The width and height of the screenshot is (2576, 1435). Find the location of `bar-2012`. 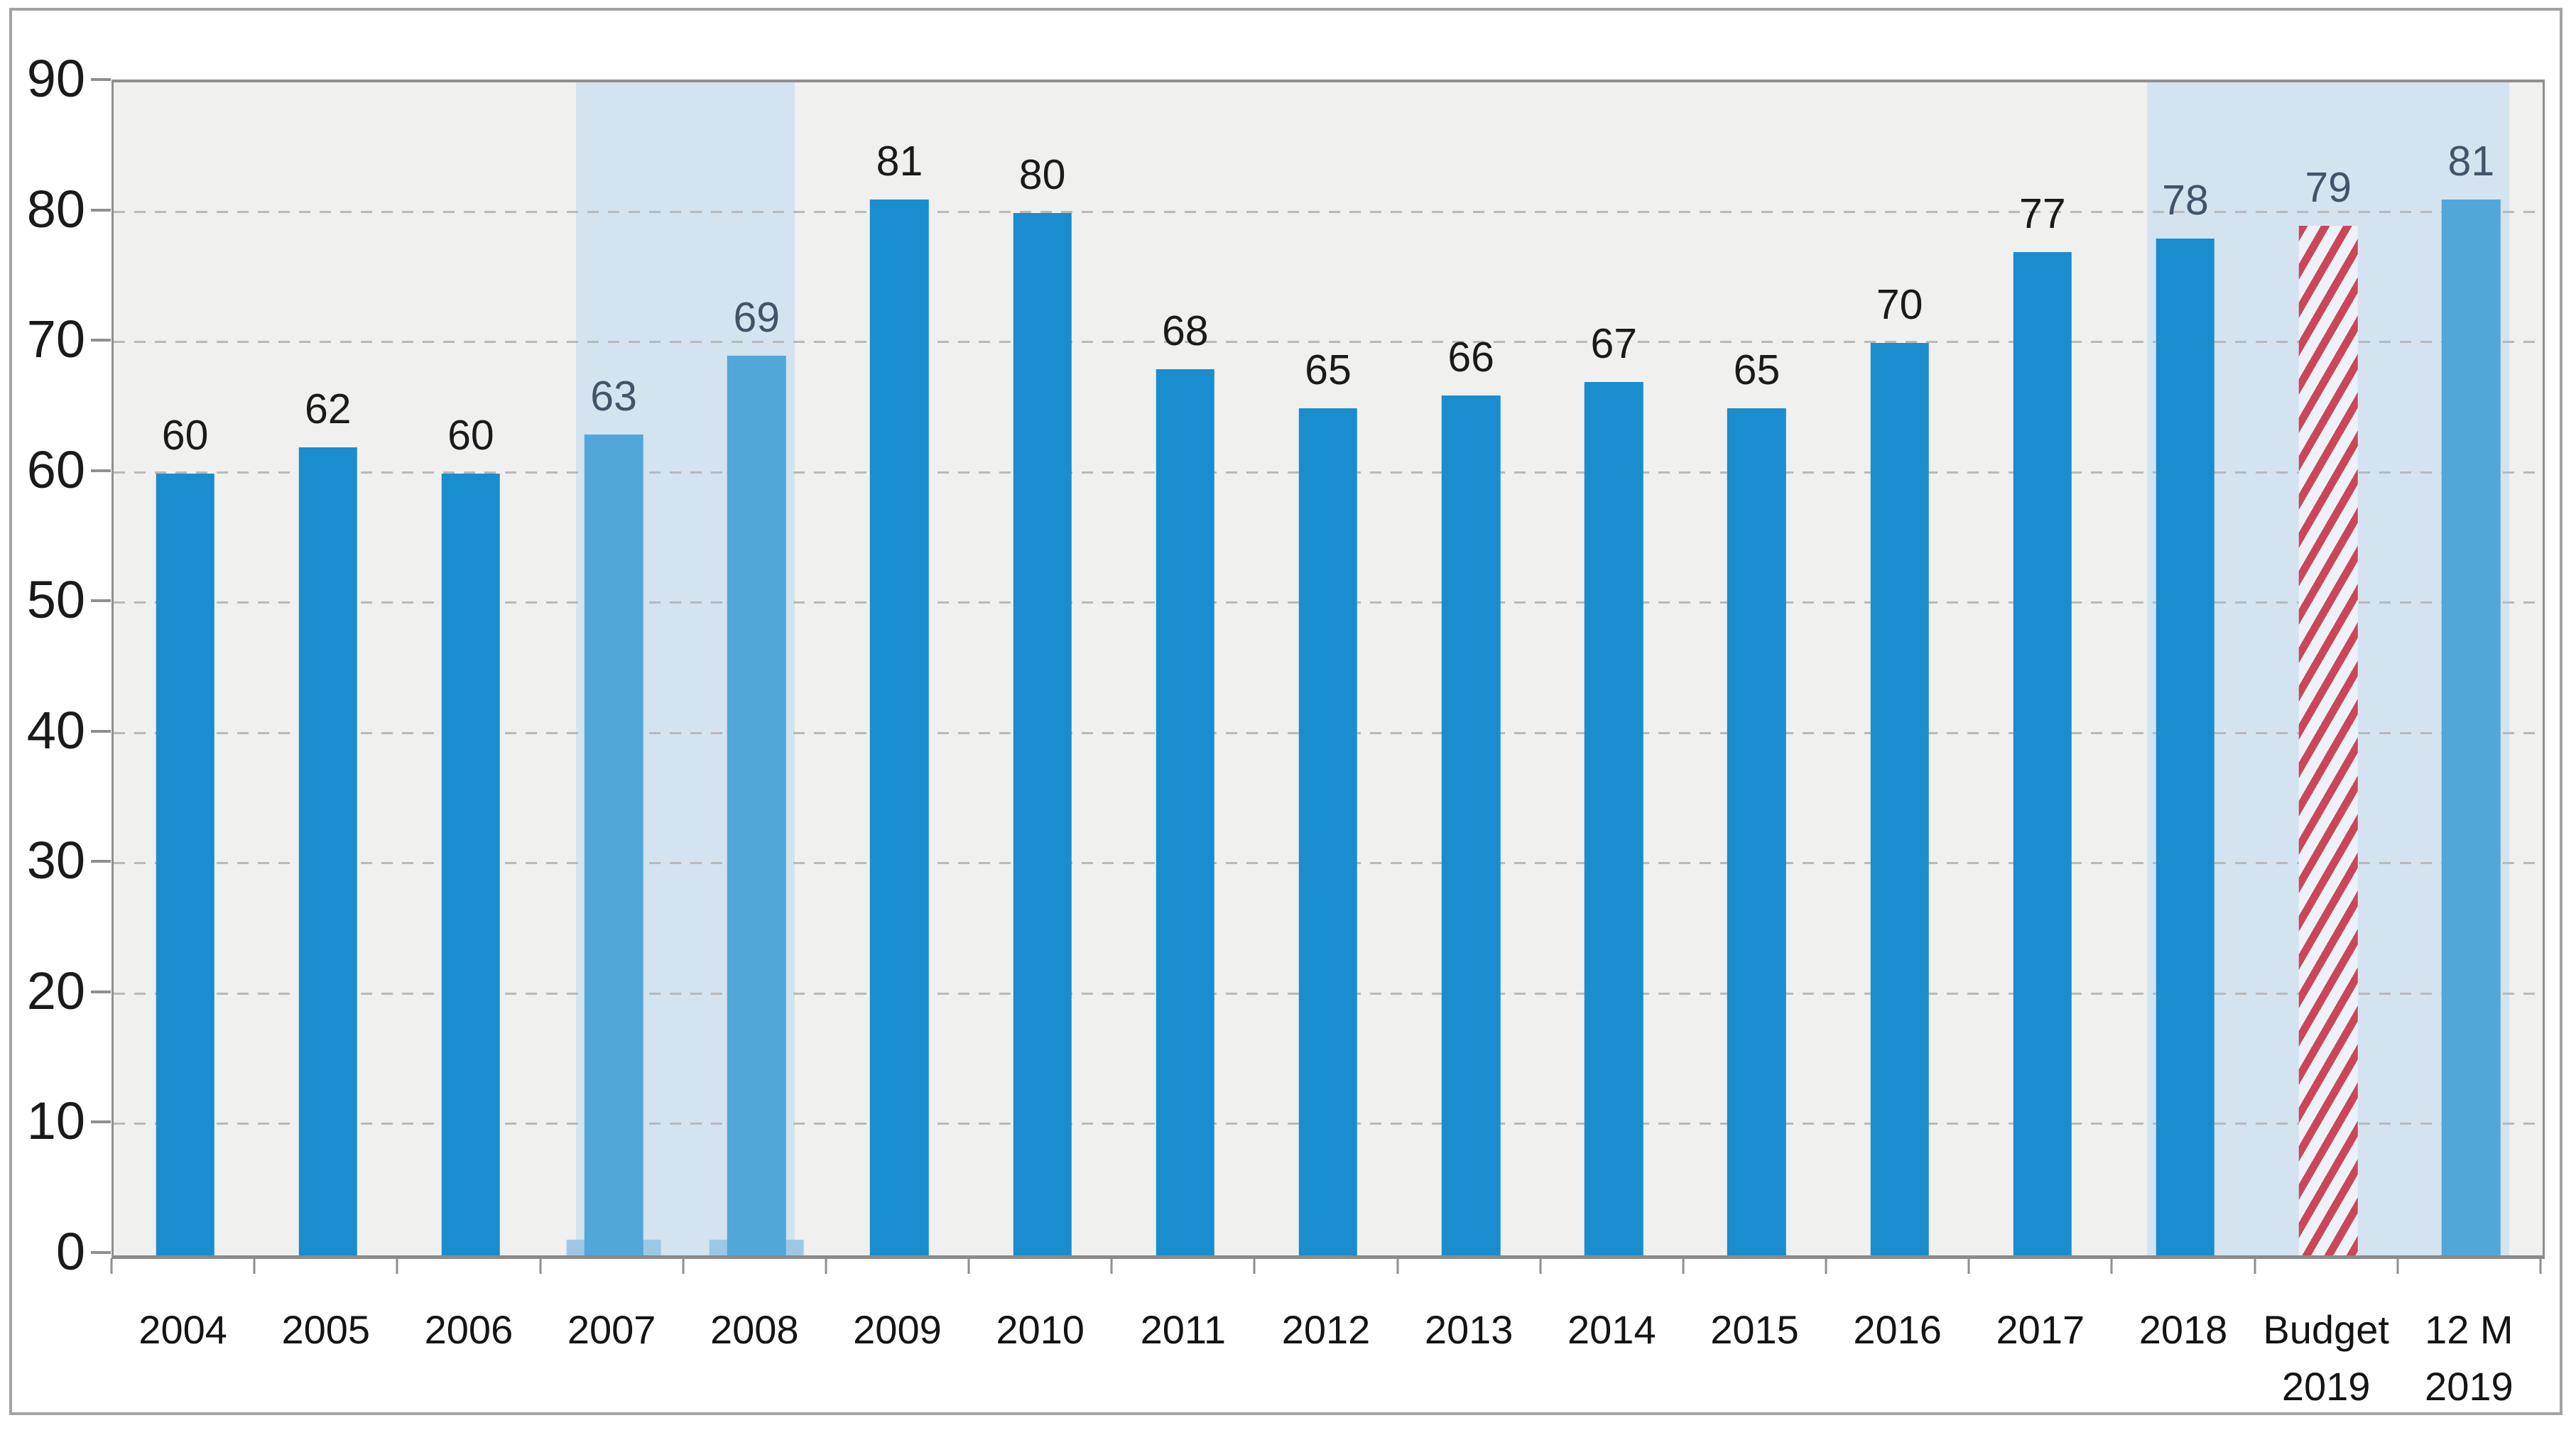

bar-2012 is located at coordinates (1328, 831).